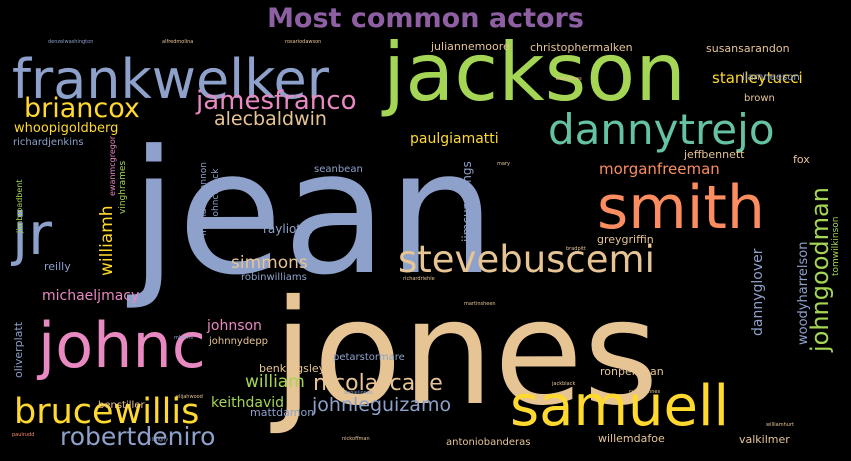 The height and width of the screenshot is (461, 851). I want to click on word-johngoodman: johngoodman, so click(820, 270).